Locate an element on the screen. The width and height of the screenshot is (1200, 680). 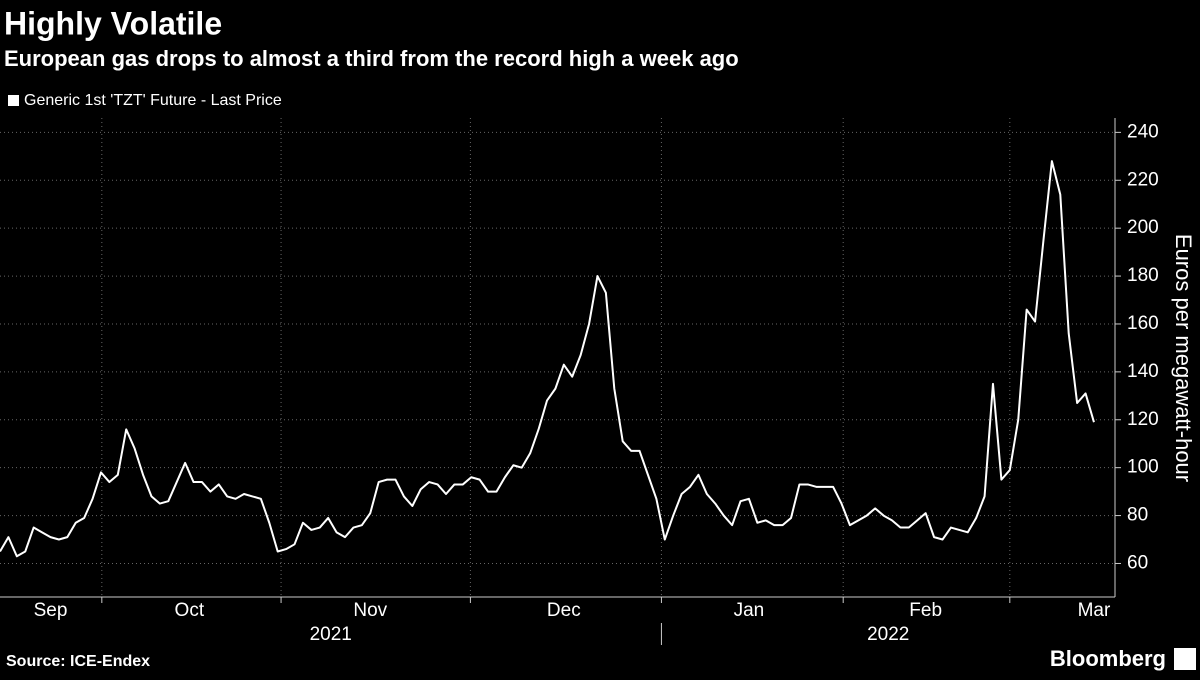
source: Source: ICE-Endex is located at coordinates (78, 661).